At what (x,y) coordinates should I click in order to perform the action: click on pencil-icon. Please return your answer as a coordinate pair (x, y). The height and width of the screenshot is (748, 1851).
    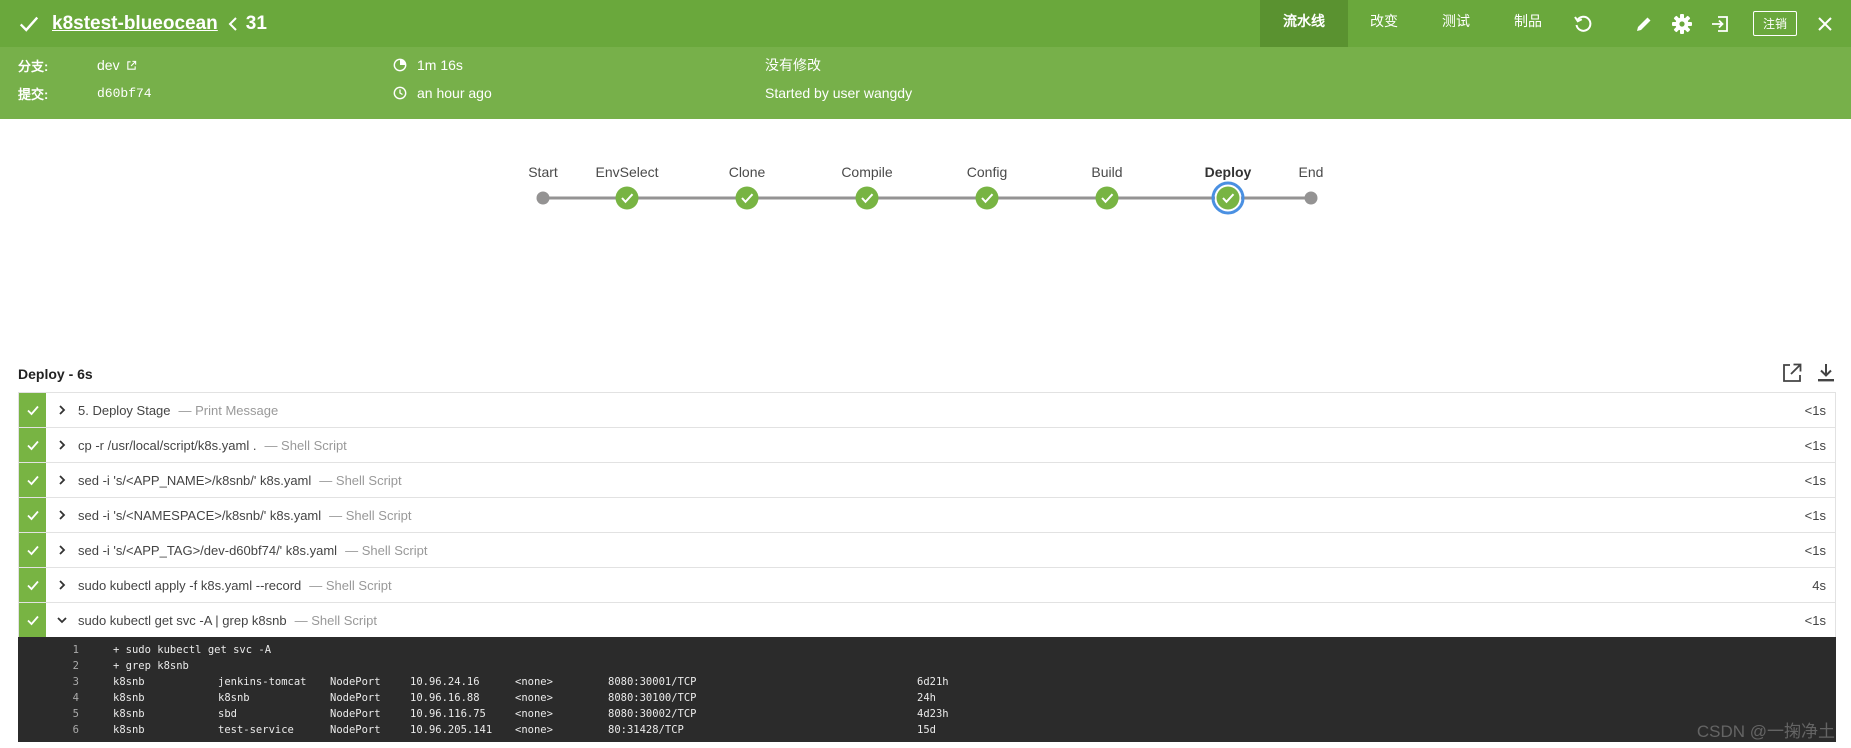
    Looking at the image, I should click on (1643, 24).